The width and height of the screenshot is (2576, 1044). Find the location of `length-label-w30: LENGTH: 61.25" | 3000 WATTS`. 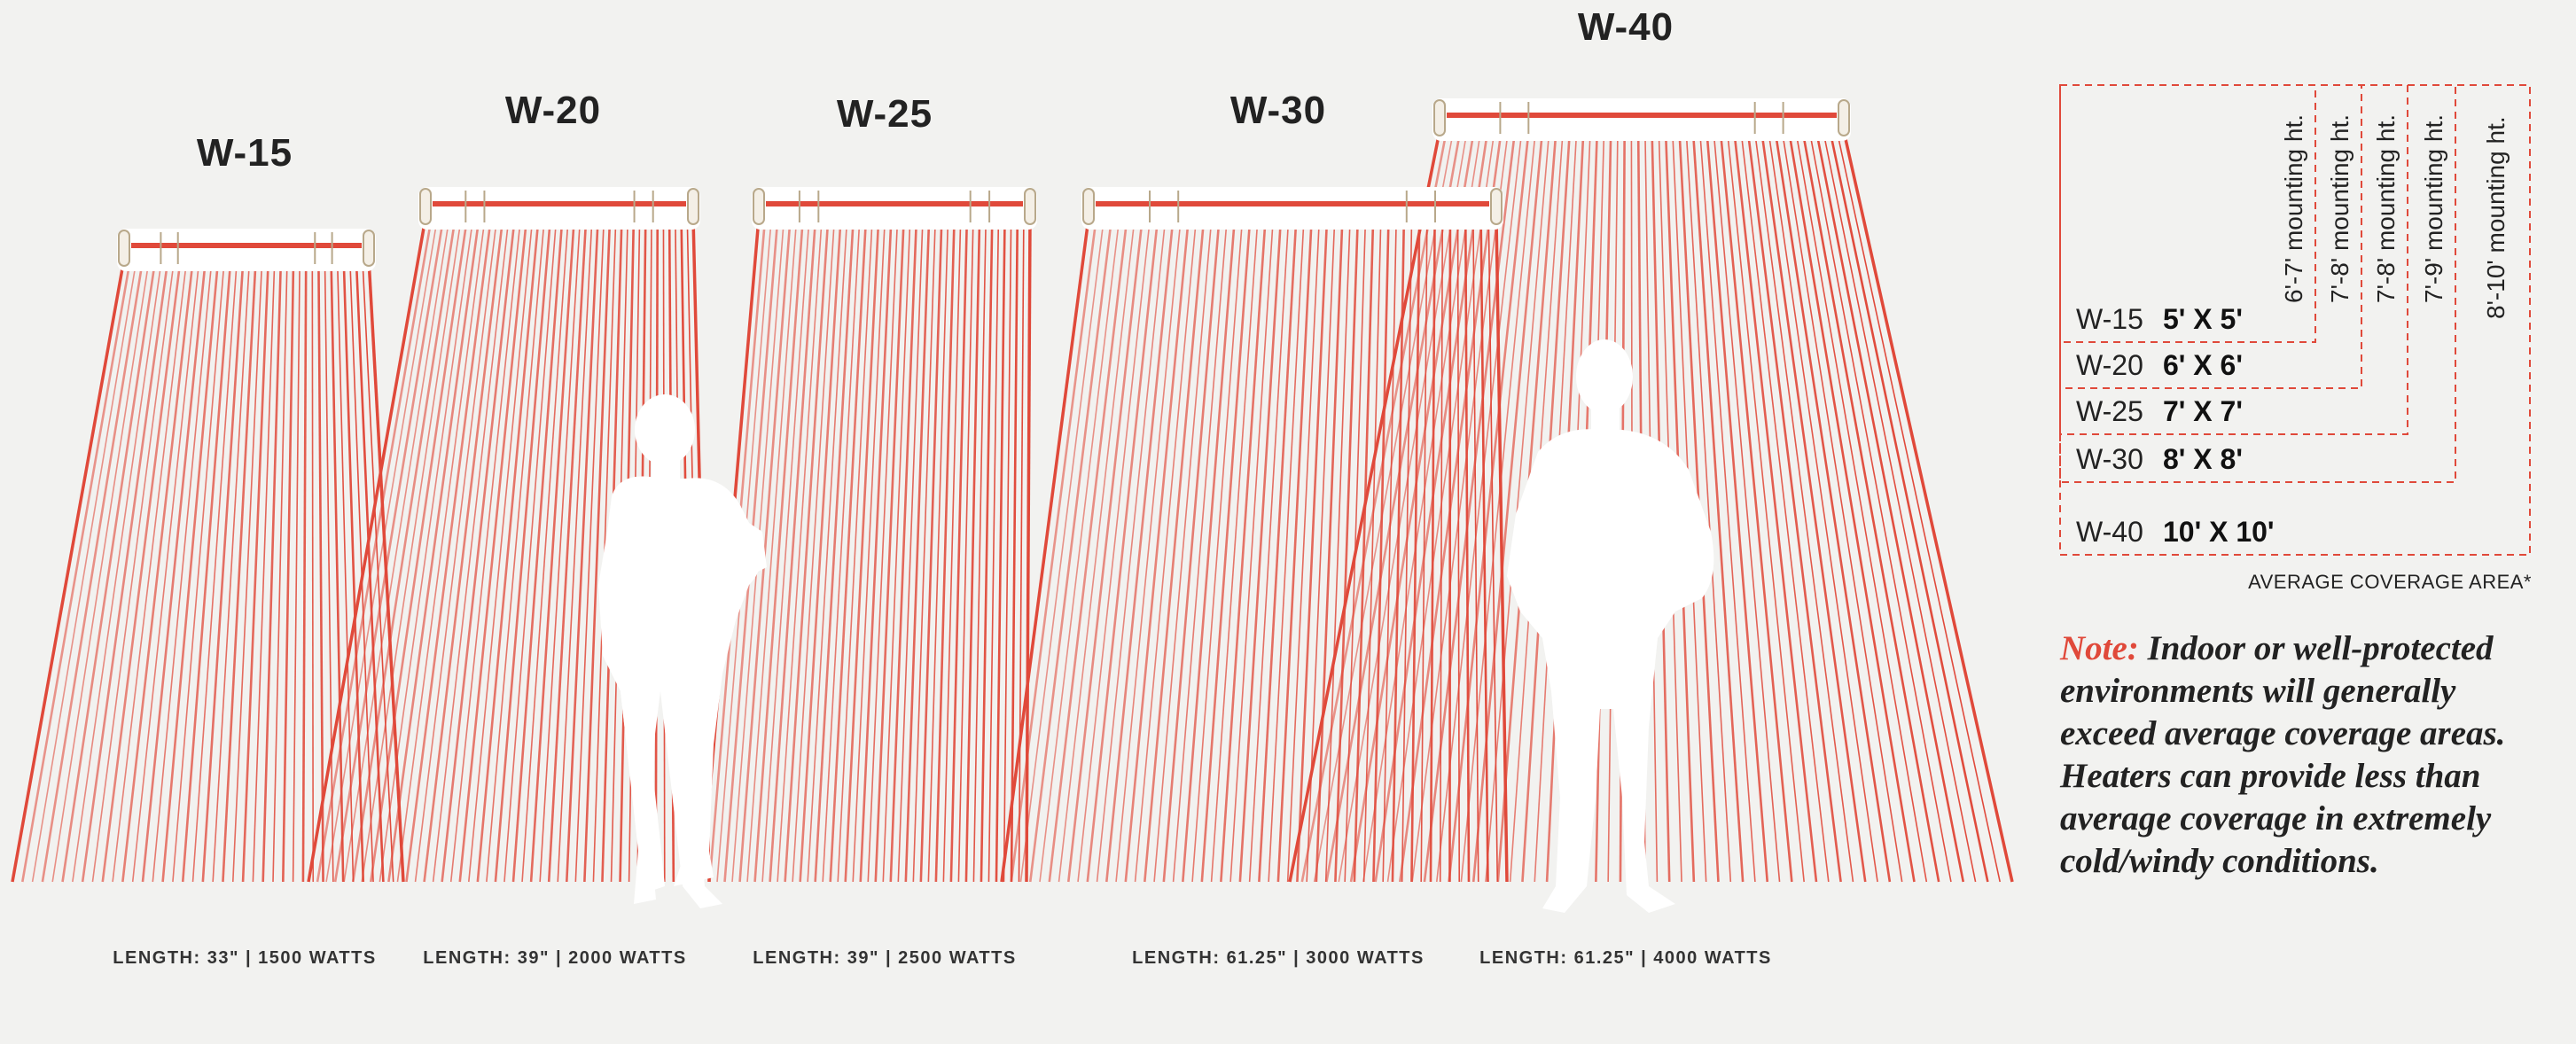

length-label-w30: LENGTH: 61.25" | 3000 WATTS is located at coordinates (1278, 958).